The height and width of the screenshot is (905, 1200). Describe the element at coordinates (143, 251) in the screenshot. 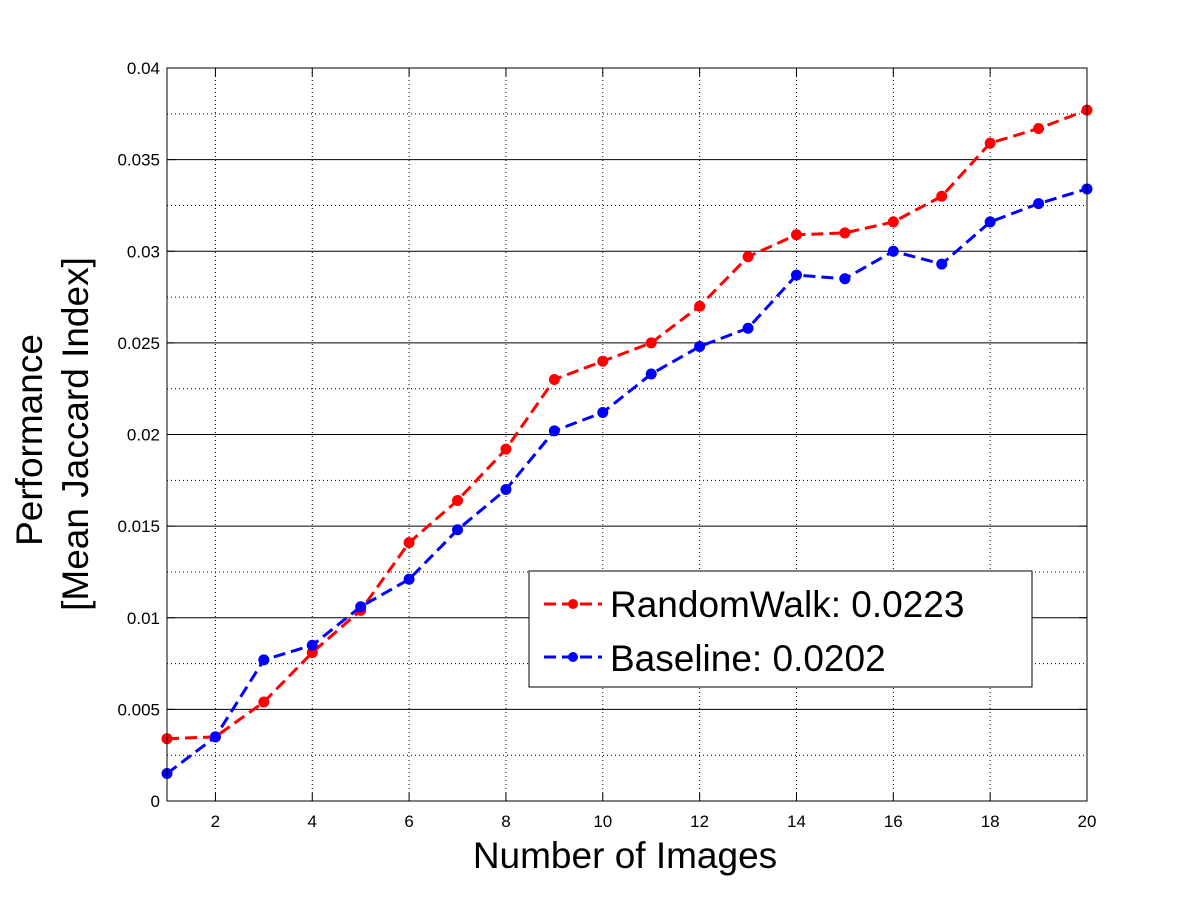

I see `y-tick-label: 0.03` at that location.